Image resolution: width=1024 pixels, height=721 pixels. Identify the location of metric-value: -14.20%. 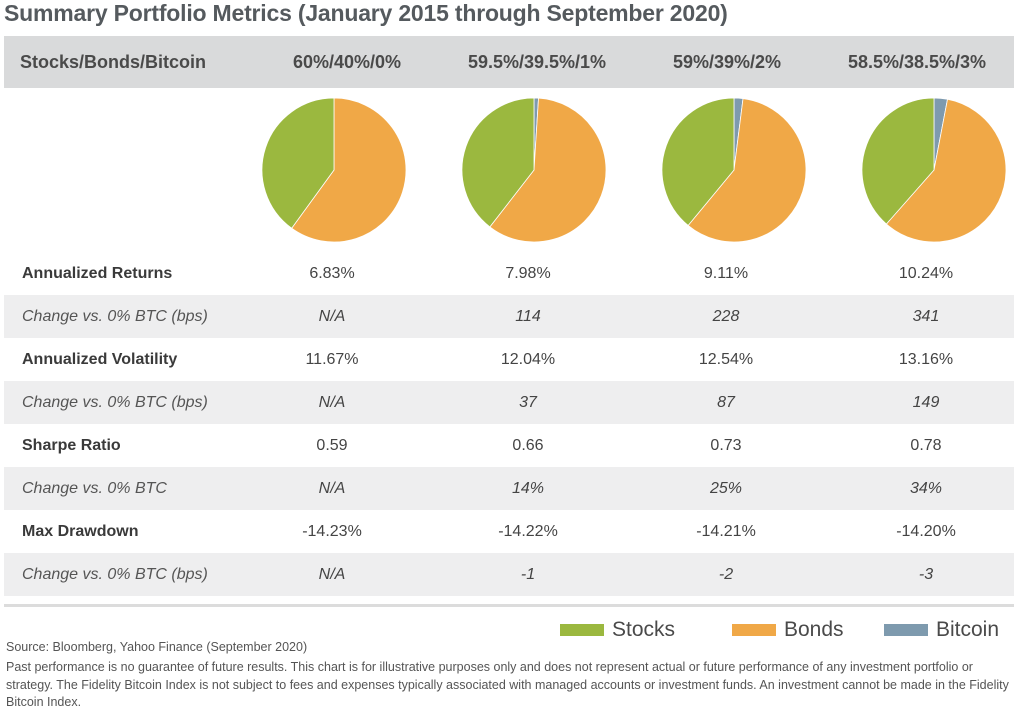
(926, 531).